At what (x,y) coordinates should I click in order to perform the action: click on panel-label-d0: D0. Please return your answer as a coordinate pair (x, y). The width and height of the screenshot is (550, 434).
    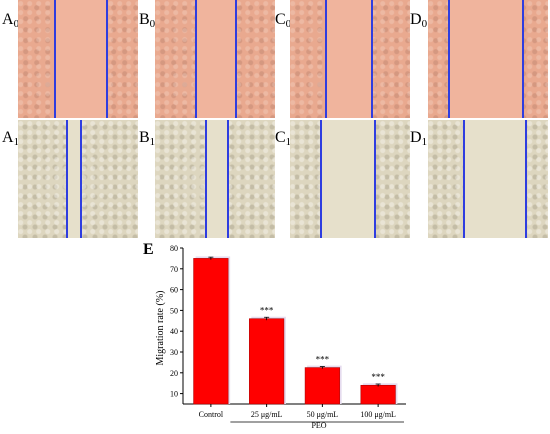
    Looking at the image, I should click on (419, 20).